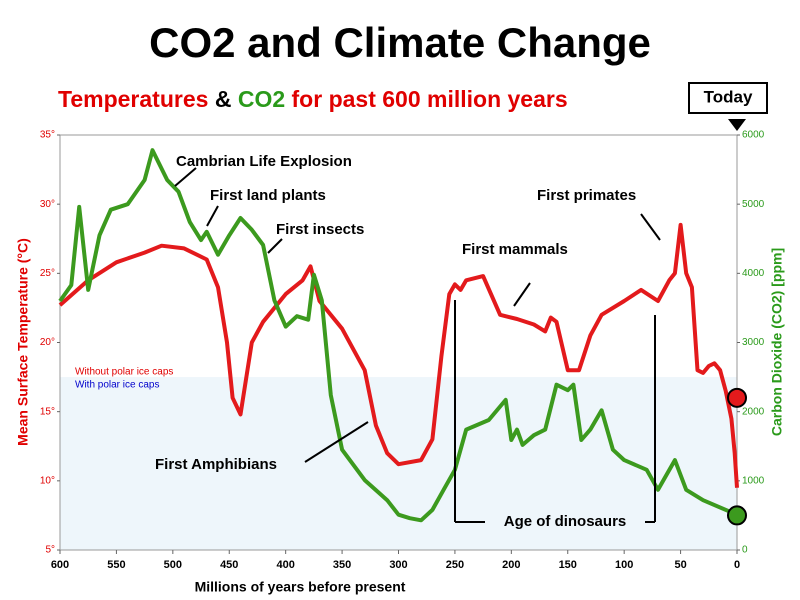  What do you see at coordinates (300, 587) in the screenshot?
I see `x-axis-label: Millions of years before present` at bounding box center [300, 587].